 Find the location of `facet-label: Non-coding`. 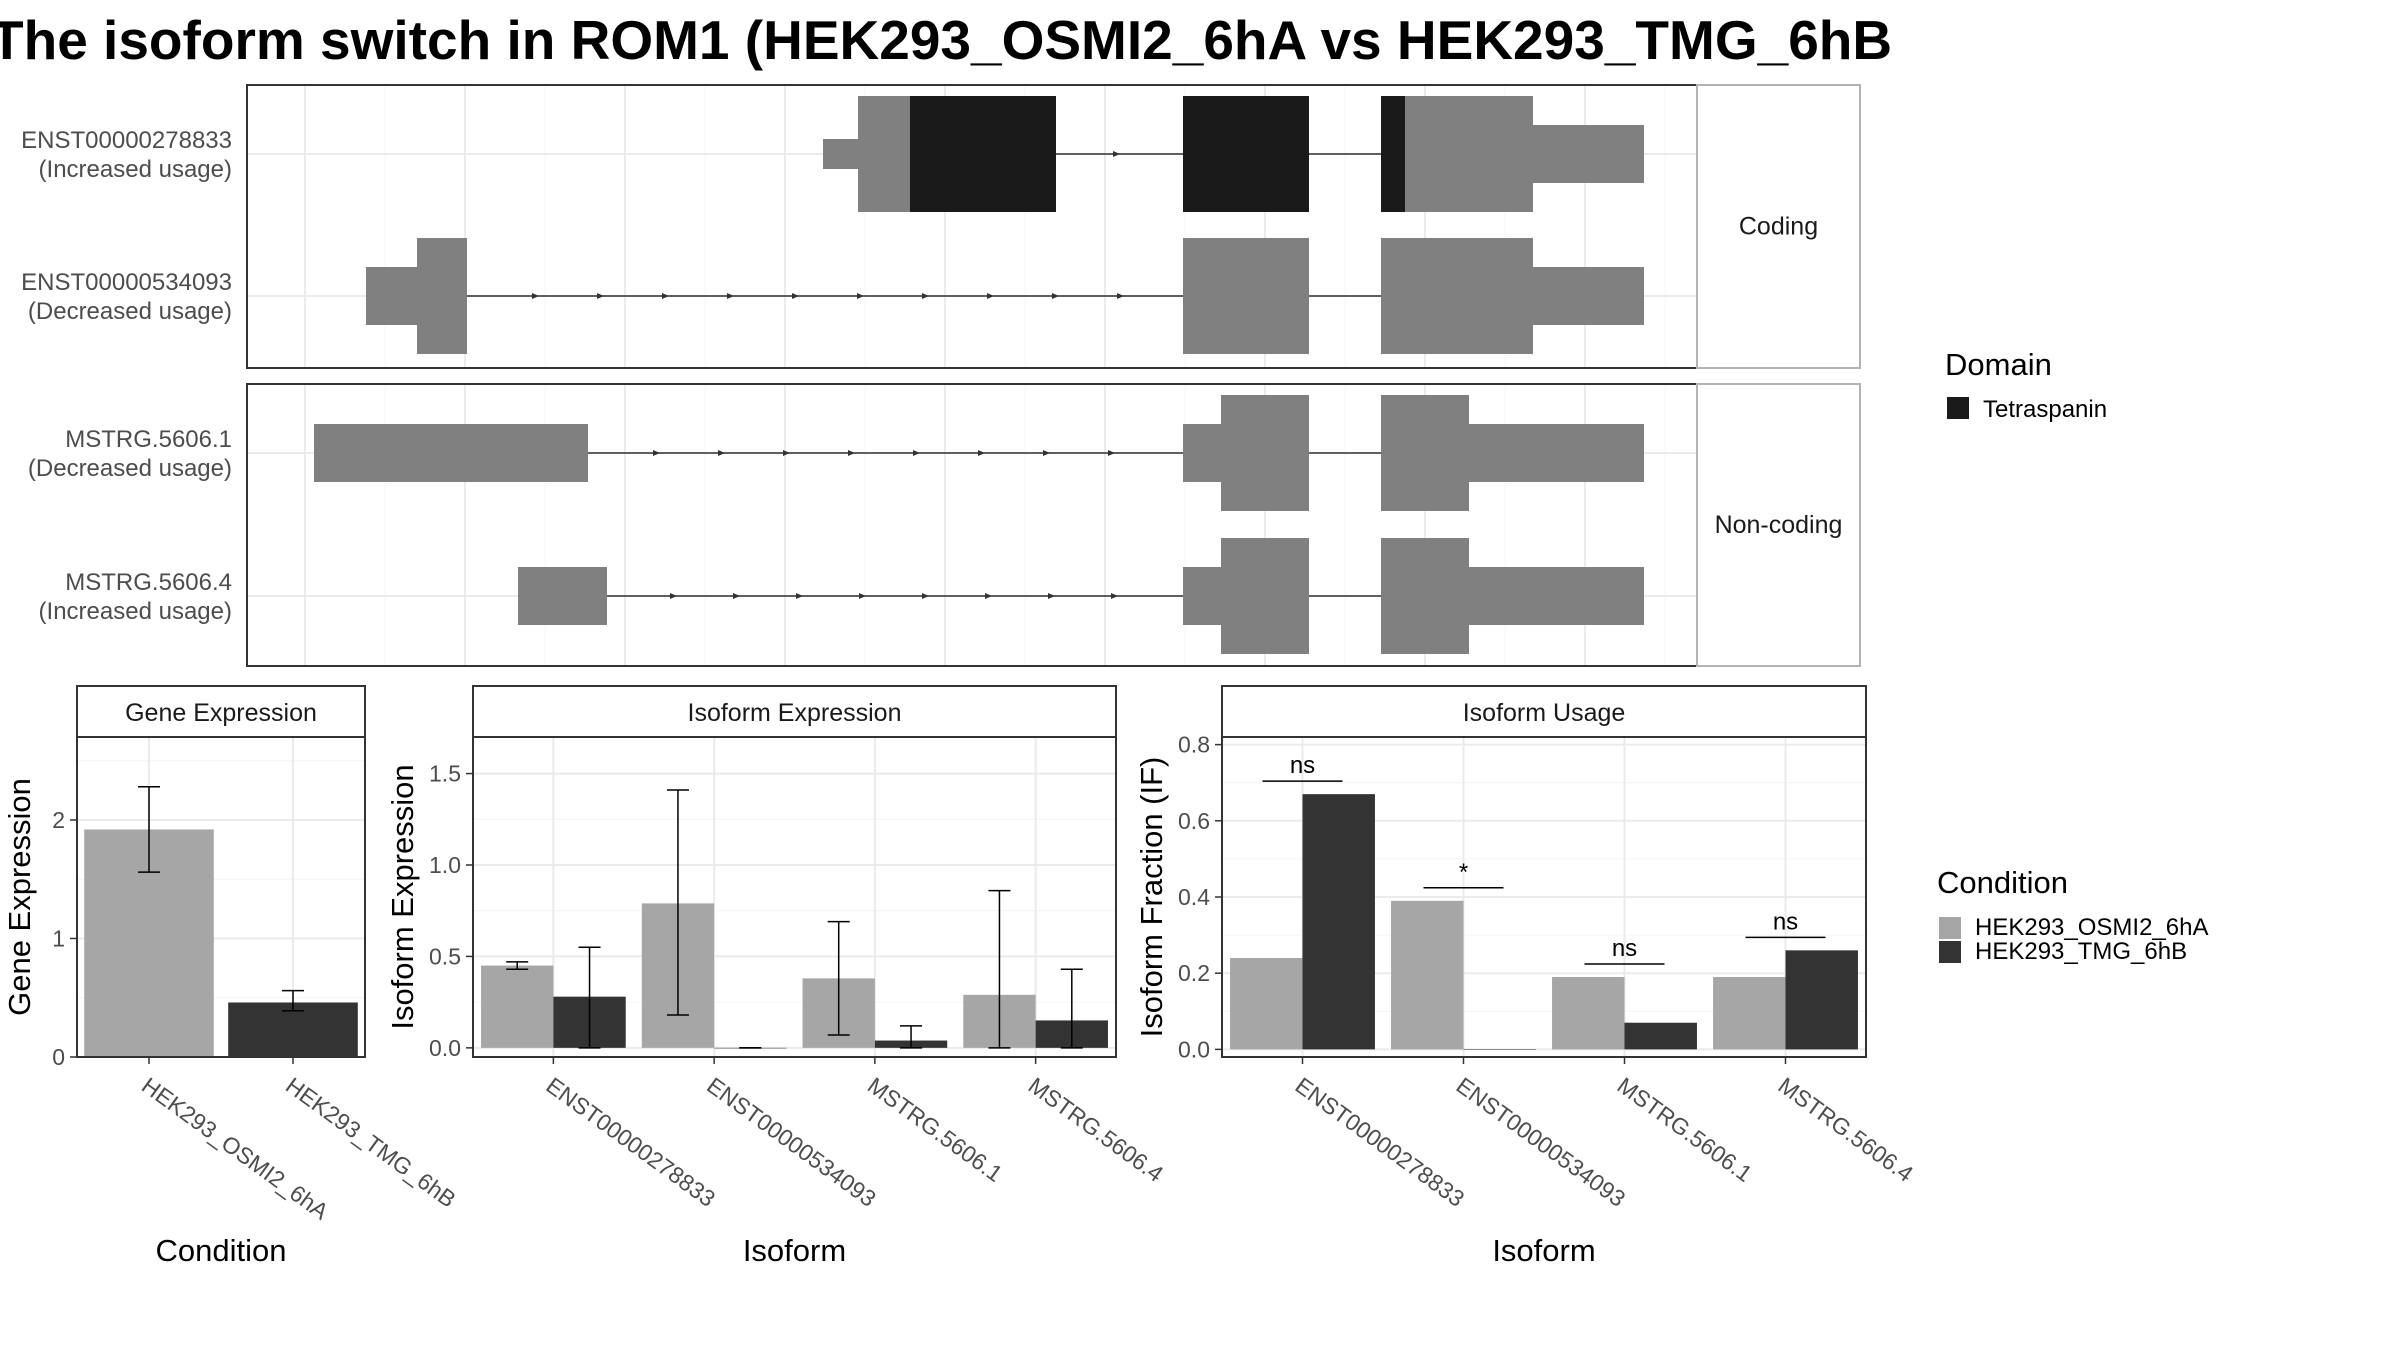

facet-label: Non-coding is located at coordinates (1779, 525).